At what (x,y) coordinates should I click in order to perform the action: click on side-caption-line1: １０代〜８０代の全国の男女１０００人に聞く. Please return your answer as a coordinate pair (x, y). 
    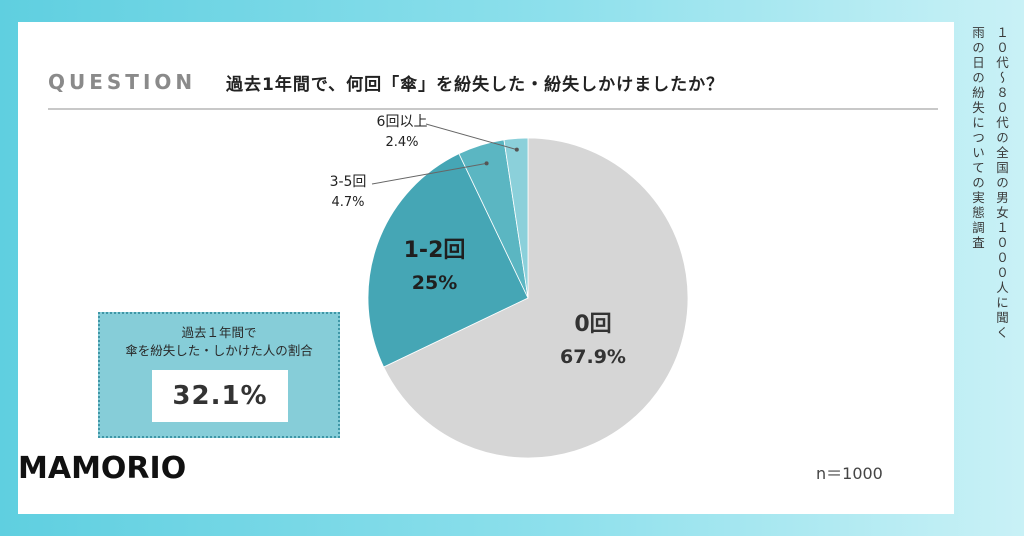
    Looking at the image, I should click on (1001, 183).